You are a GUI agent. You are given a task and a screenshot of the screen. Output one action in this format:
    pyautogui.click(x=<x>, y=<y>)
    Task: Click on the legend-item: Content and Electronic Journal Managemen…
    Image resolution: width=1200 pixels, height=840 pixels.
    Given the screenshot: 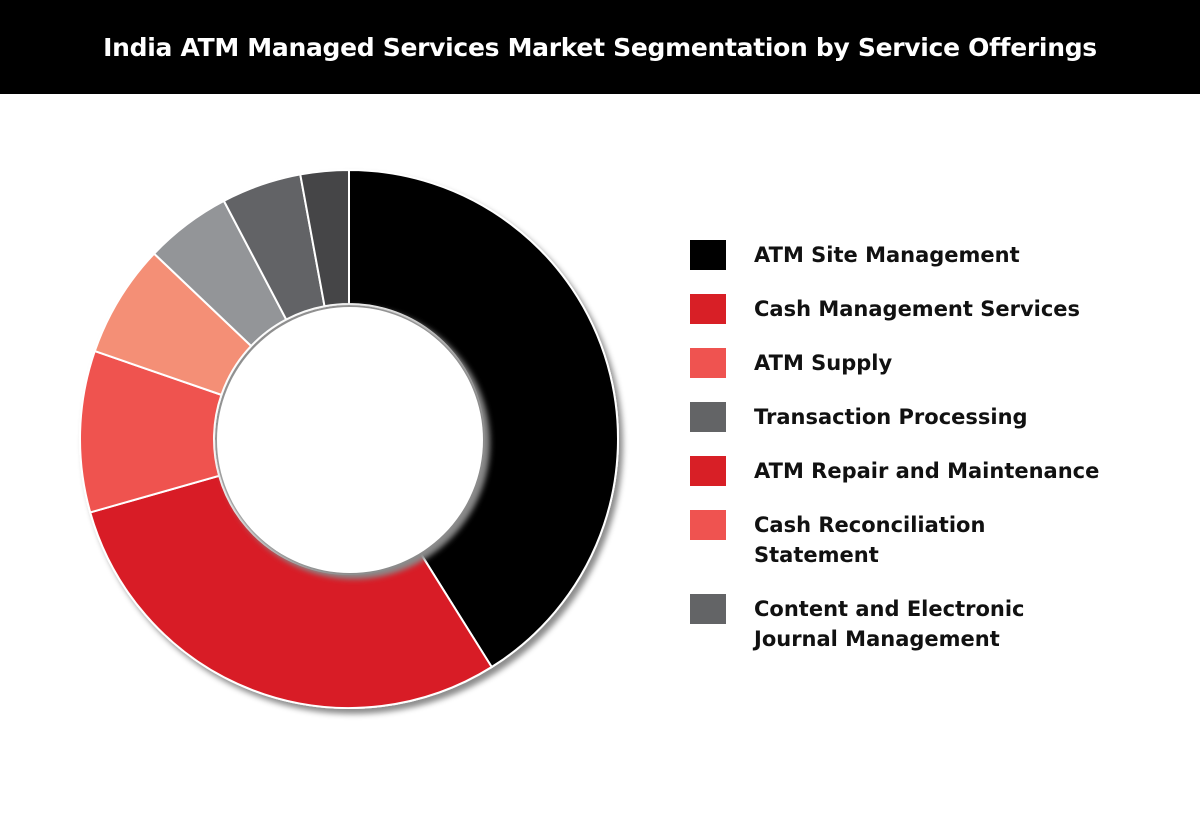 What is the action you would take?
    pyautogui.click(x=930, y=624)
    